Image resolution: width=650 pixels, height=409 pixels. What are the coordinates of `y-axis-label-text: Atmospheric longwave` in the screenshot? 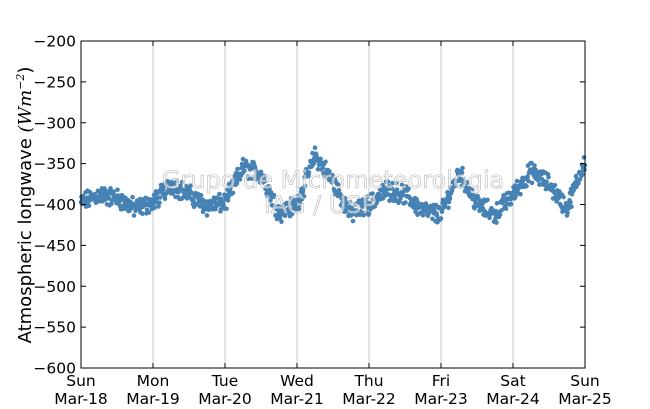 It's located at (25, 237).